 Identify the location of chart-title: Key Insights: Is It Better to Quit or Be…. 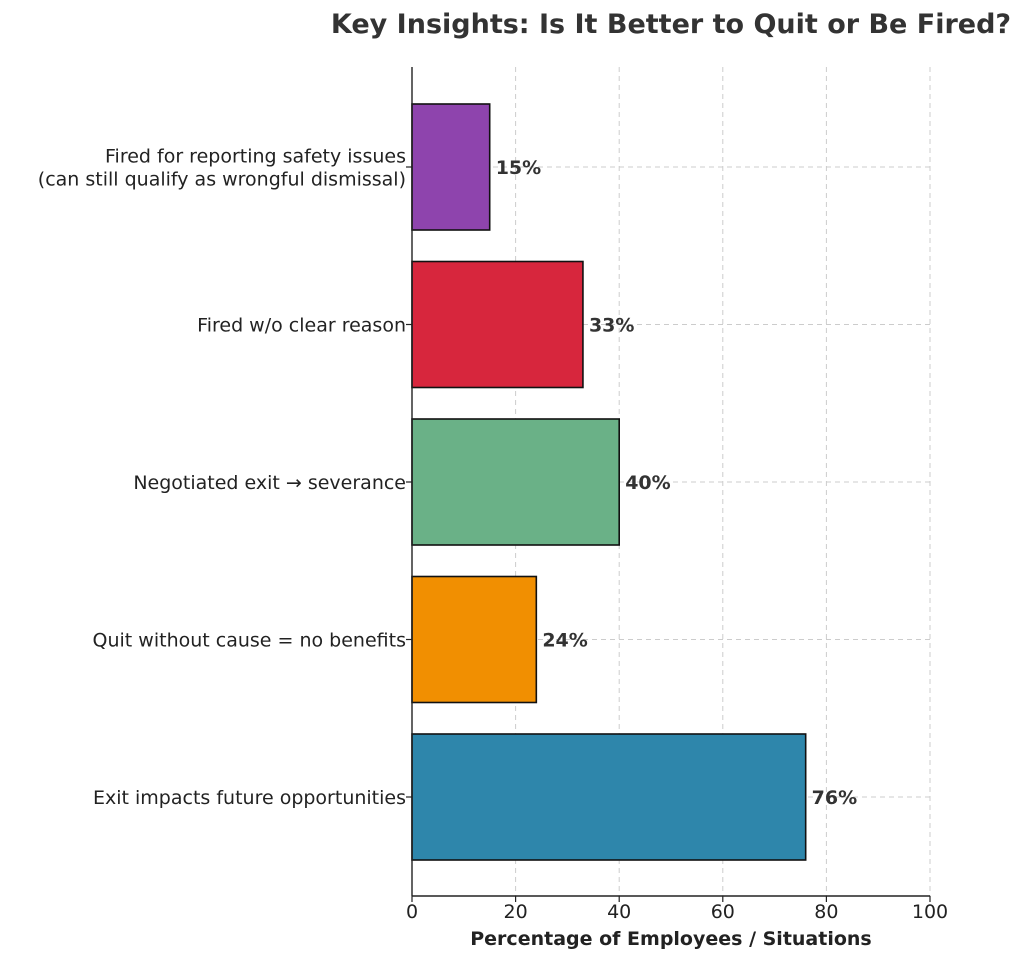
(671, 24).